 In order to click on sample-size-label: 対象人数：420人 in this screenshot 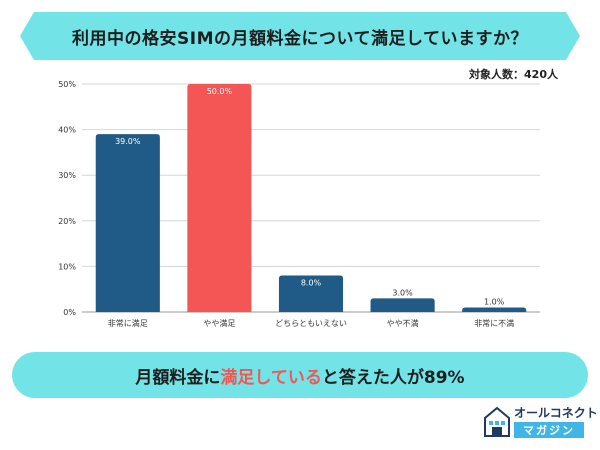, I will do `click(513, 74)`.